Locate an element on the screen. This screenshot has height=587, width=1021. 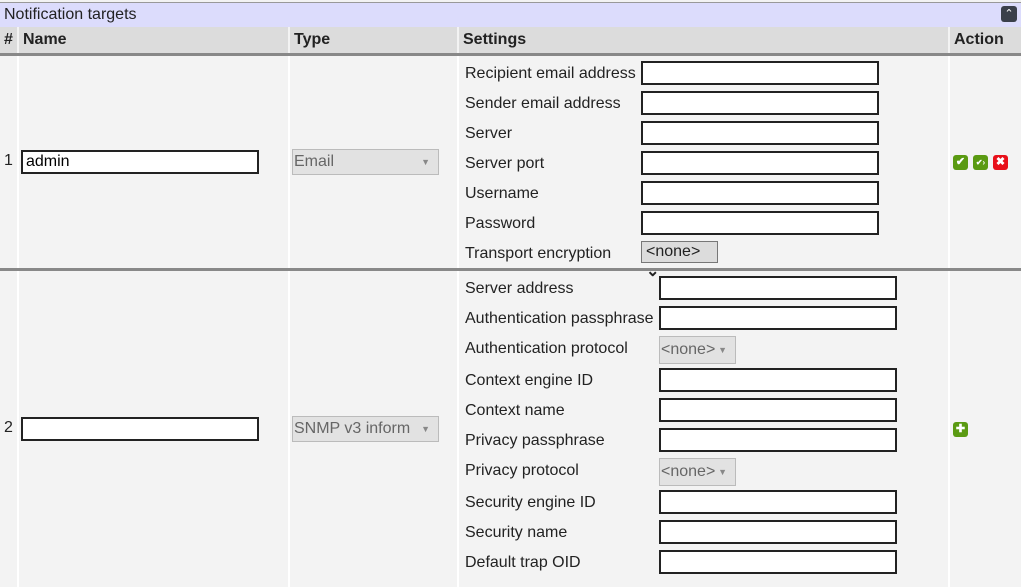
type-select: SNMP v3 inform ▼ is located at coordinates (365, 429).